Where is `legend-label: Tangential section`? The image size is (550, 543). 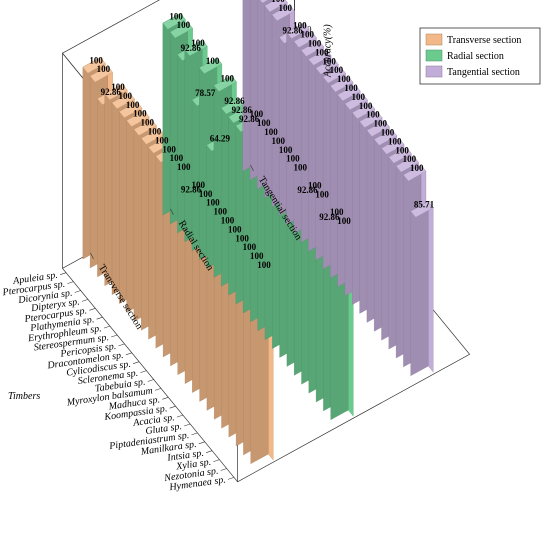 legend-label: Tangential section is located at coordinates (483, 72).